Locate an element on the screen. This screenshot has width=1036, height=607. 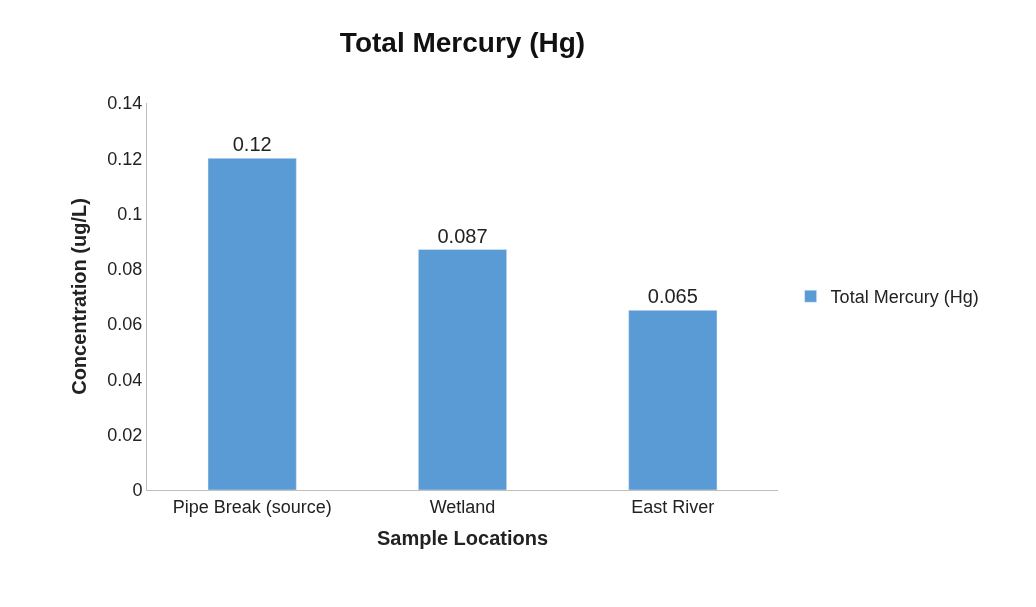
y-tick-label: 0.08 is located at coordinates (125, 269).